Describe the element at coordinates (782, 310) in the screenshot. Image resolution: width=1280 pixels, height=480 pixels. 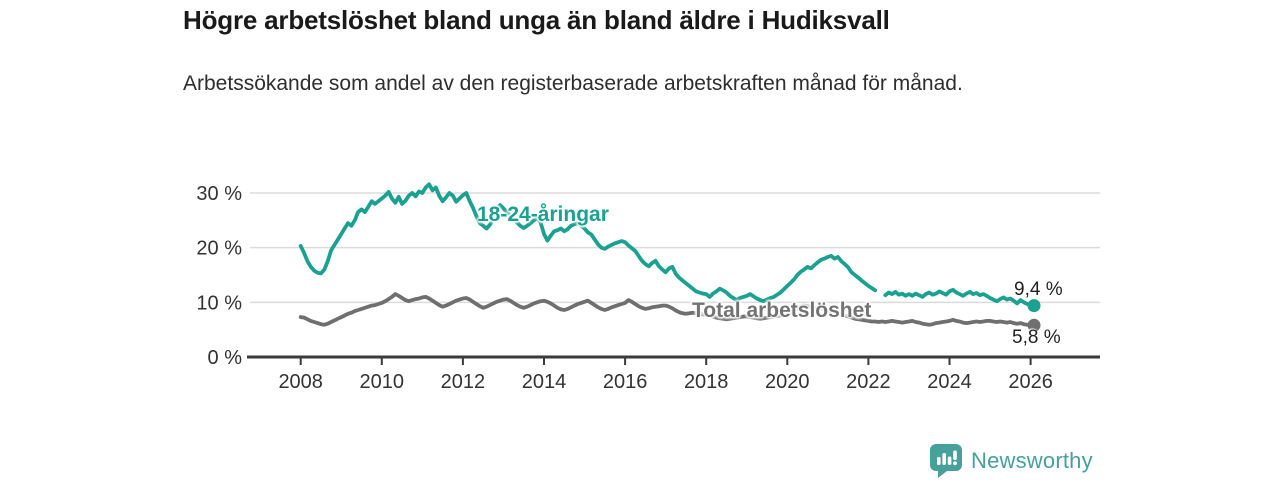
I see `series-label-total: Total arbetslöshet` at that location.